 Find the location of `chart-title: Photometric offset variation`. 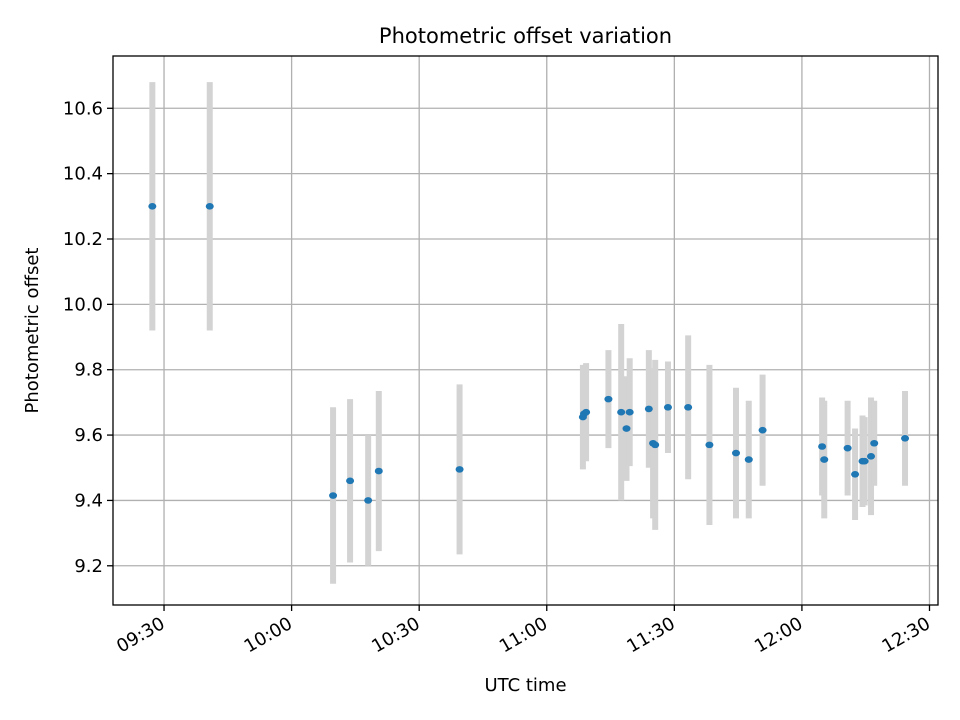

chart-title: Photometric offset variation is located at coordinates (525, 36).